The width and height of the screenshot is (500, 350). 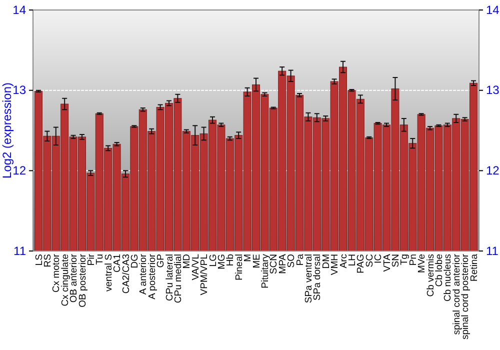 What do you see at coordinates (248, 258) in the screenshot?
I see `x-tick-label: M` at bounding box center [248, 258].